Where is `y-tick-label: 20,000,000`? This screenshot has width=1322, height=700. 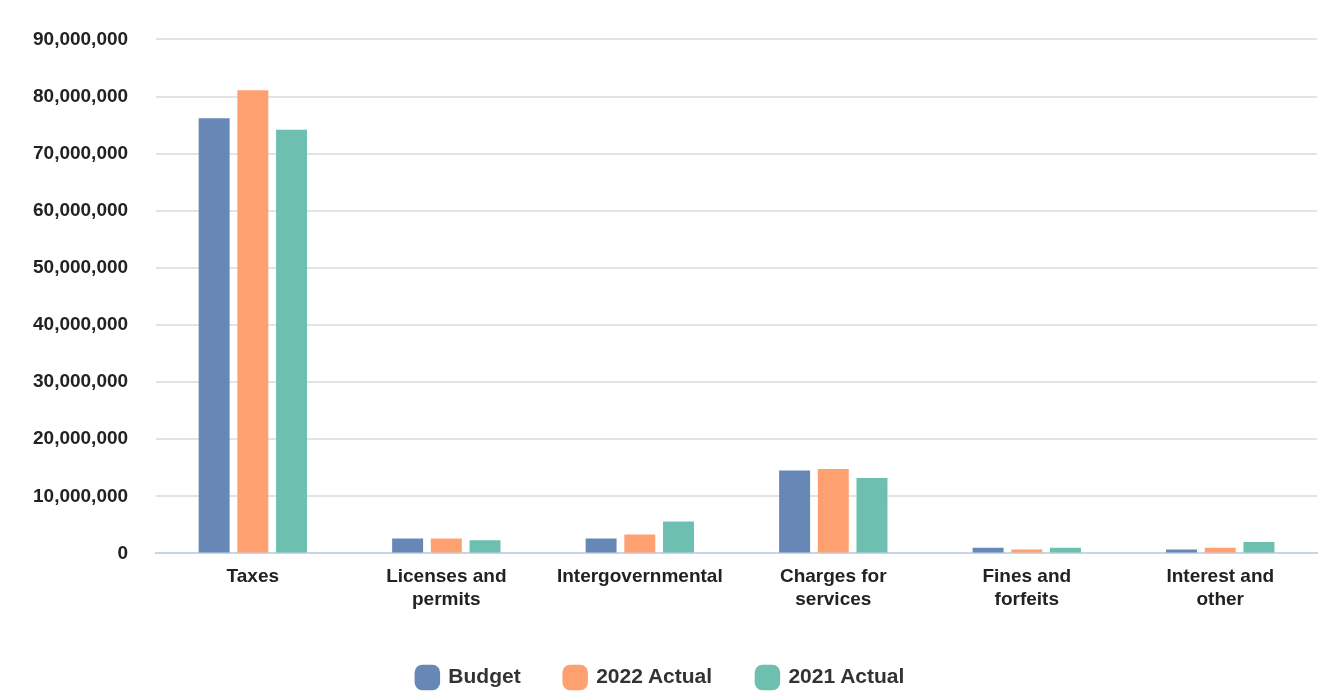
y-tick-label: 20,000,000 is located at coordinates (81, 438).